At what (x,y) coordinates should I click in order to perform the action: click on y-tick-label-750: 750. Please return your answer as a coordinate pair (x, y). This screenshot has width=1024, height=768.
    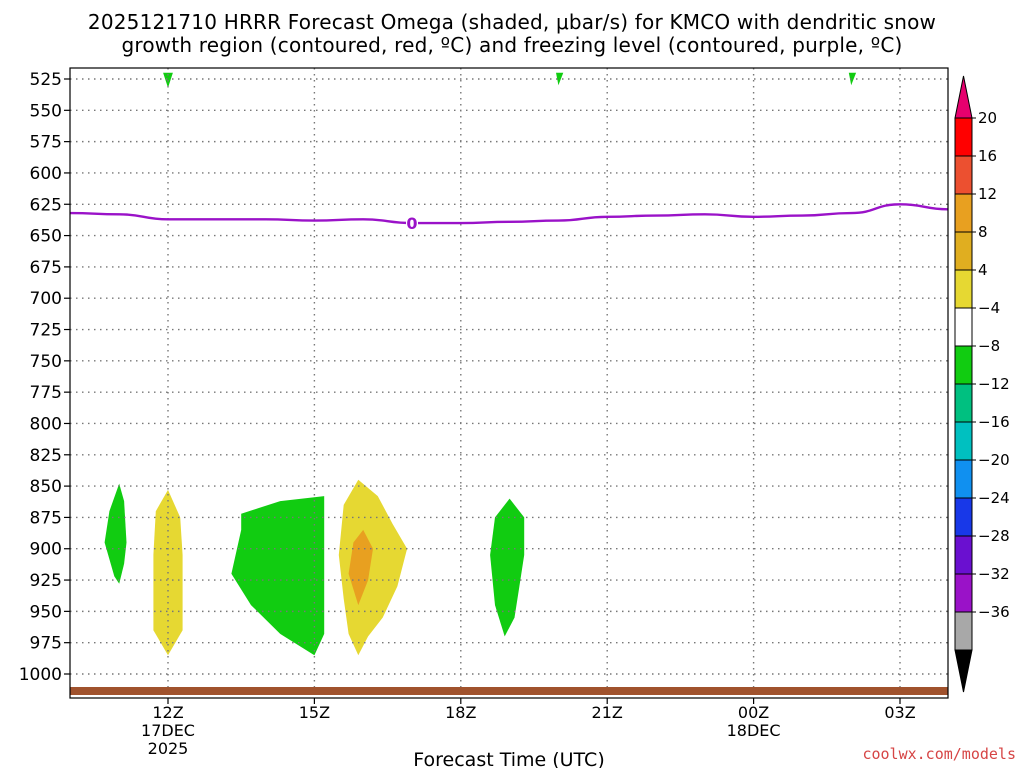
    Looking at the image, I should click on (46, 362).